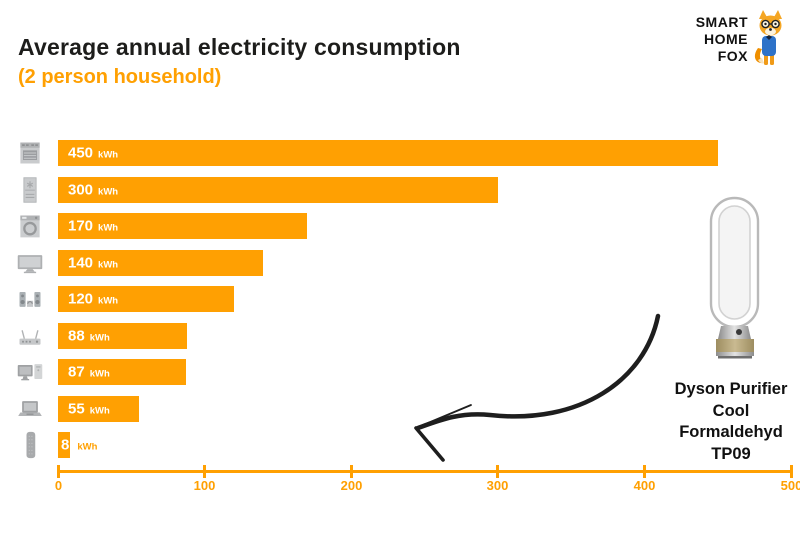 Image resolution: width=800 pixels, height=533 pixels. I want to click on fridge-freezer-icon, so click(30, 190).